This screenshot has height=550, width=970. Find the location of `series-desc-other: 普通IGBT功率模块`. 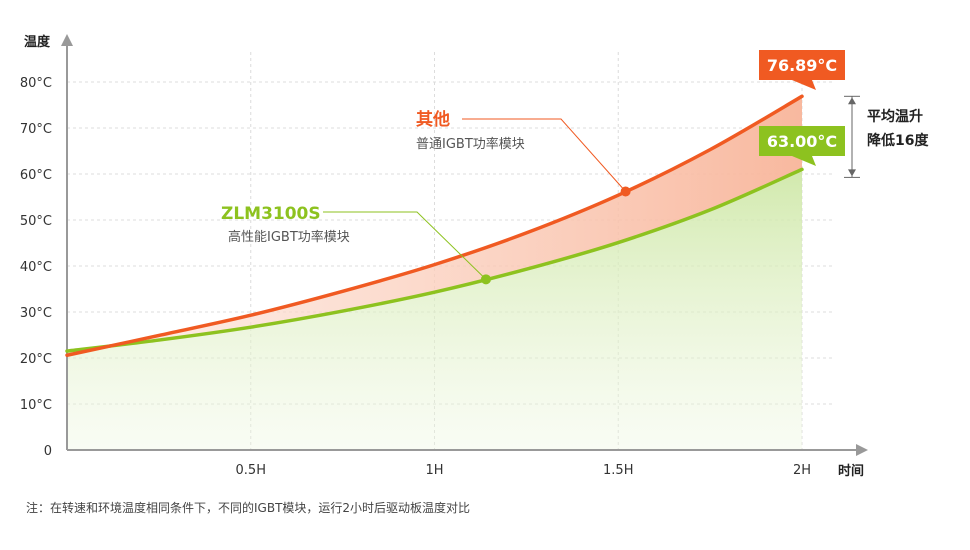

series-desc-other: 普通IGBT功率模块 is located at coordinates (470, 144).